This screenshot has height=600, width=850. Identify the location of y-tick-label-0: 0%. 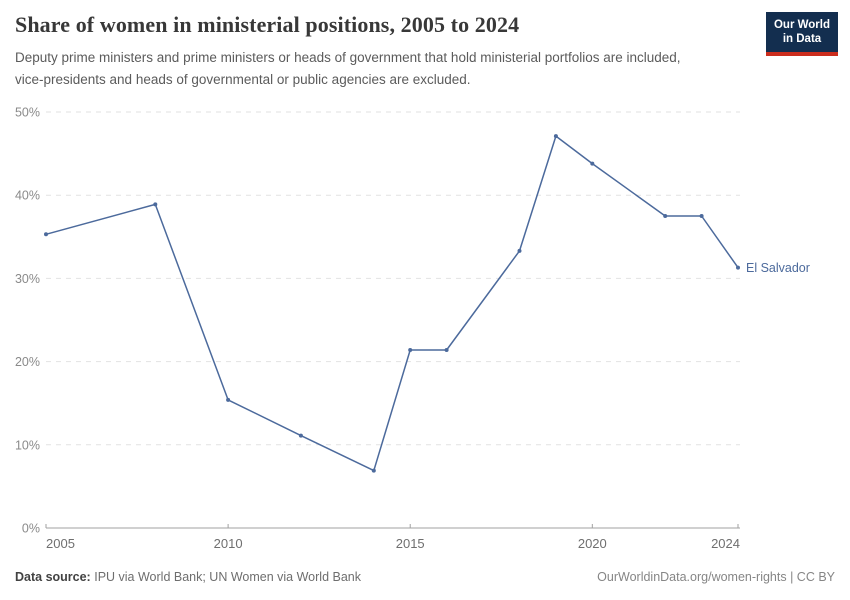
(31, 529).